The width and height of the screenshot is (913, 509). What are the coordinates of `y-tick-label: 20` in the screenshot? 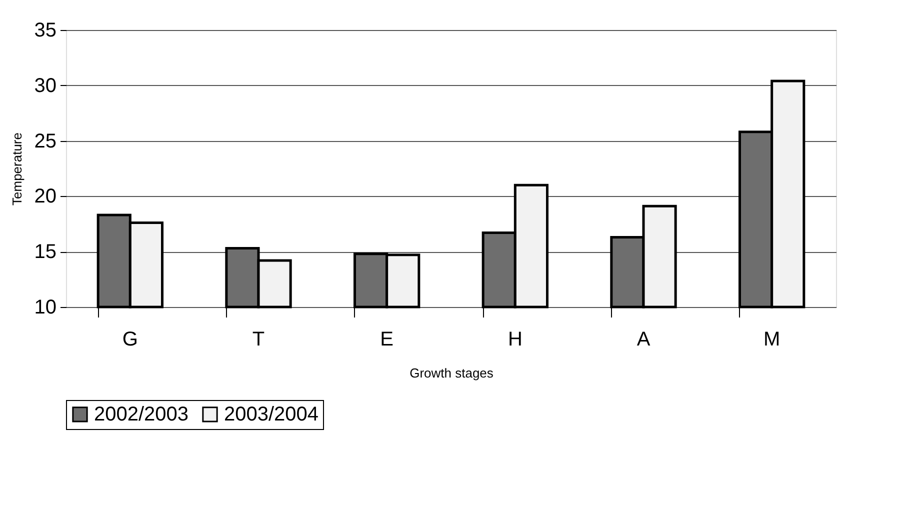 It's located at (45, 197).